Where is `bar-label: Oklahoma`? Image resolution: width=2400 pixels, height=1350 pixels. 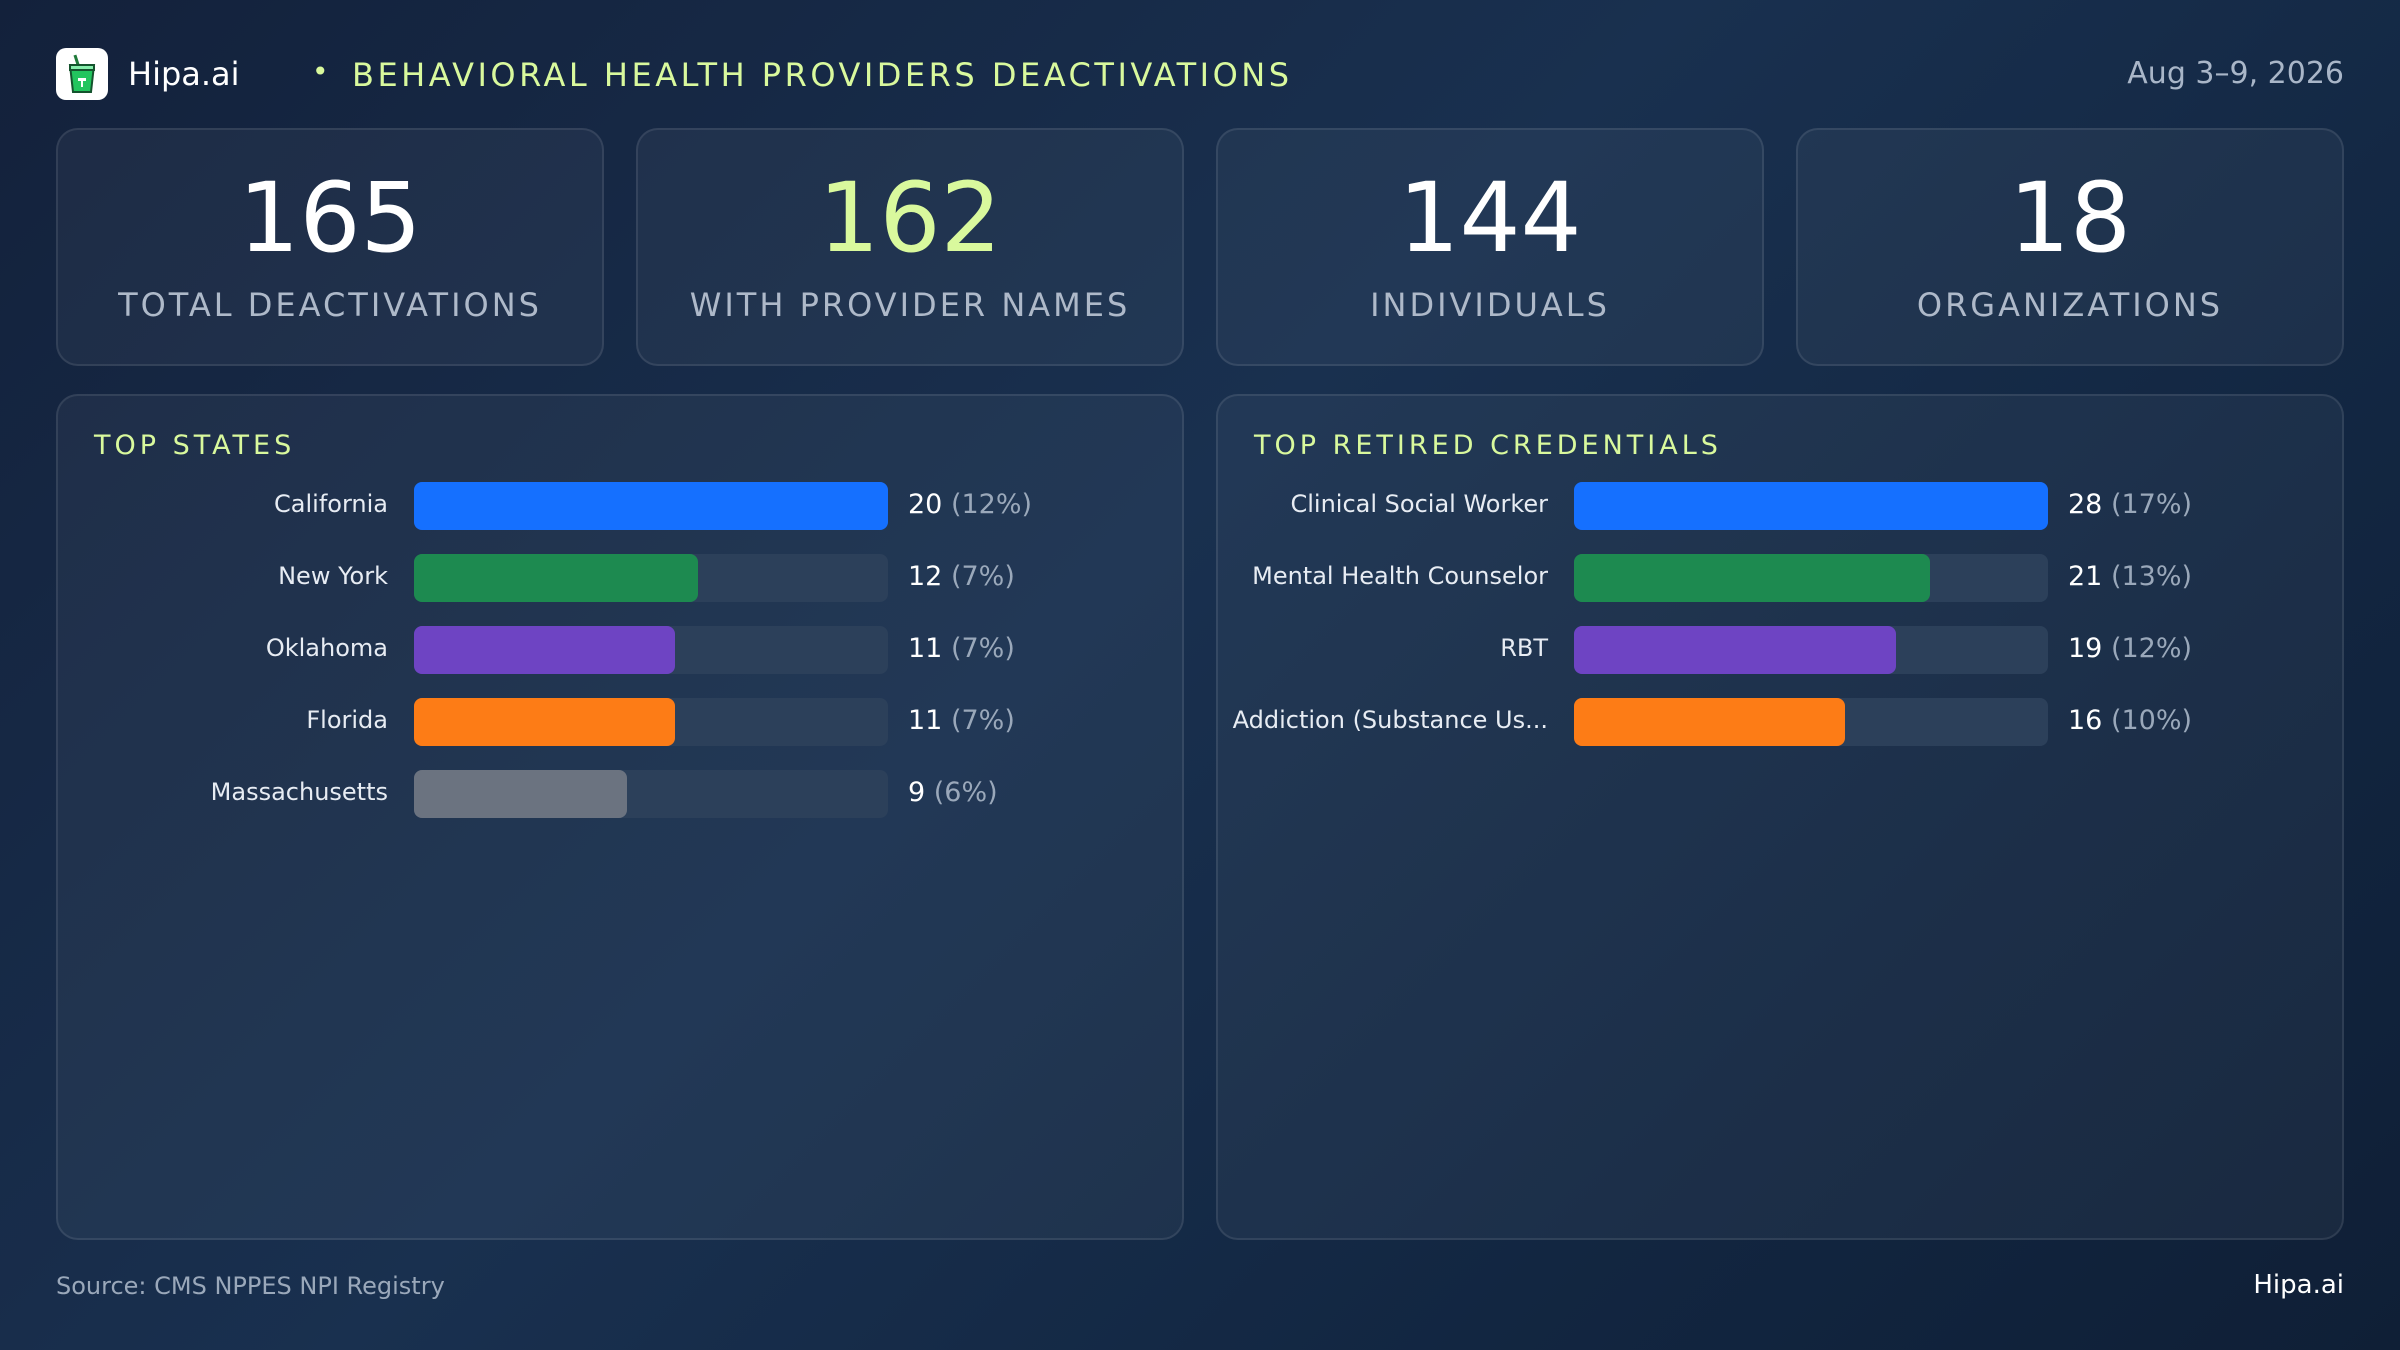 bar-label: Oklahoma is located at coordinates (326, 648).